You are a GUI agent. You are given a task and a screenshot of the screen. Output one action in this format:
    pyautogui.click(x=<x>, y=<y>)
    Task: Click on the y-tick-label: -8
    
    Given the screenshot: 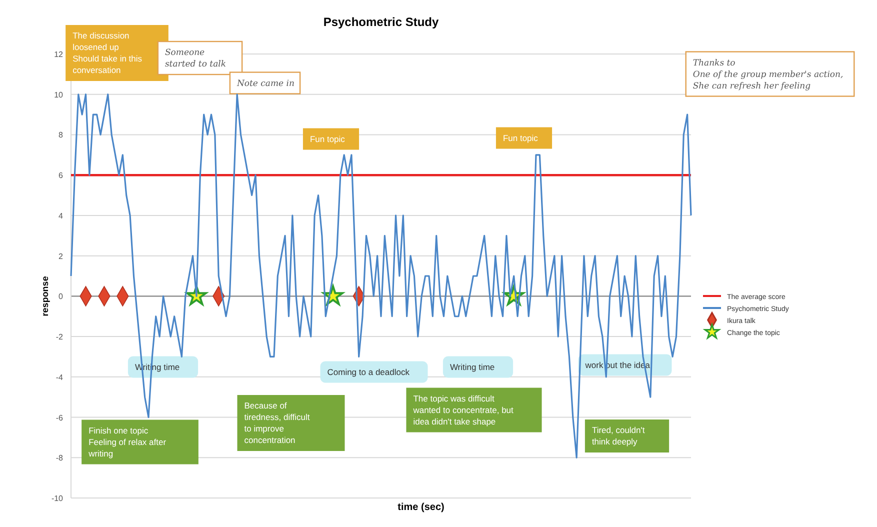 What is the action you would take?
    pyautogui.click(x=60, y=458)
    